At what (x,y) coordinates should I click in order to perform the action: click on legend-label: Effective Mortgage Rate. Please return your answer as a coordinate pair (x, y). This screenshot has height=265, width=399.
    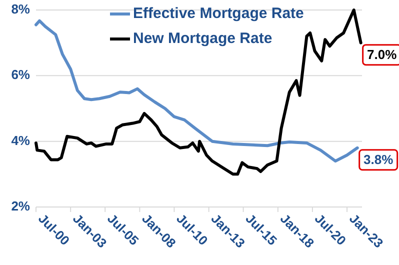
    Looking at the image, I should click on (218, 13).